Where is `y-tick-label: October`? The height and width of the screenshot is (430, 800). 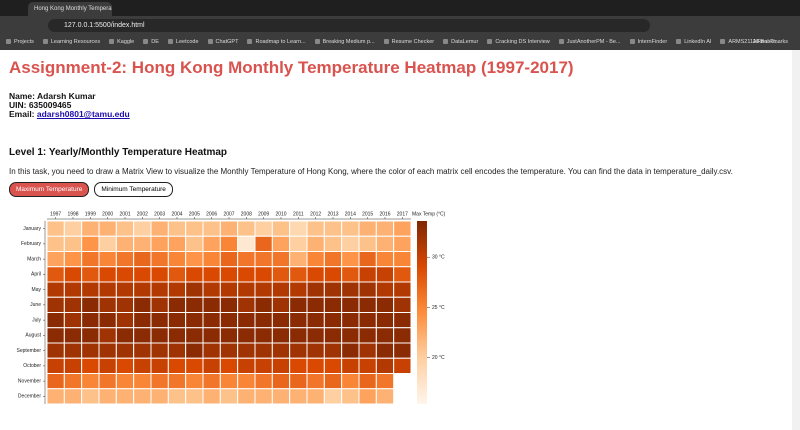 y-tick-label: October is located at coordinates (32, 366).